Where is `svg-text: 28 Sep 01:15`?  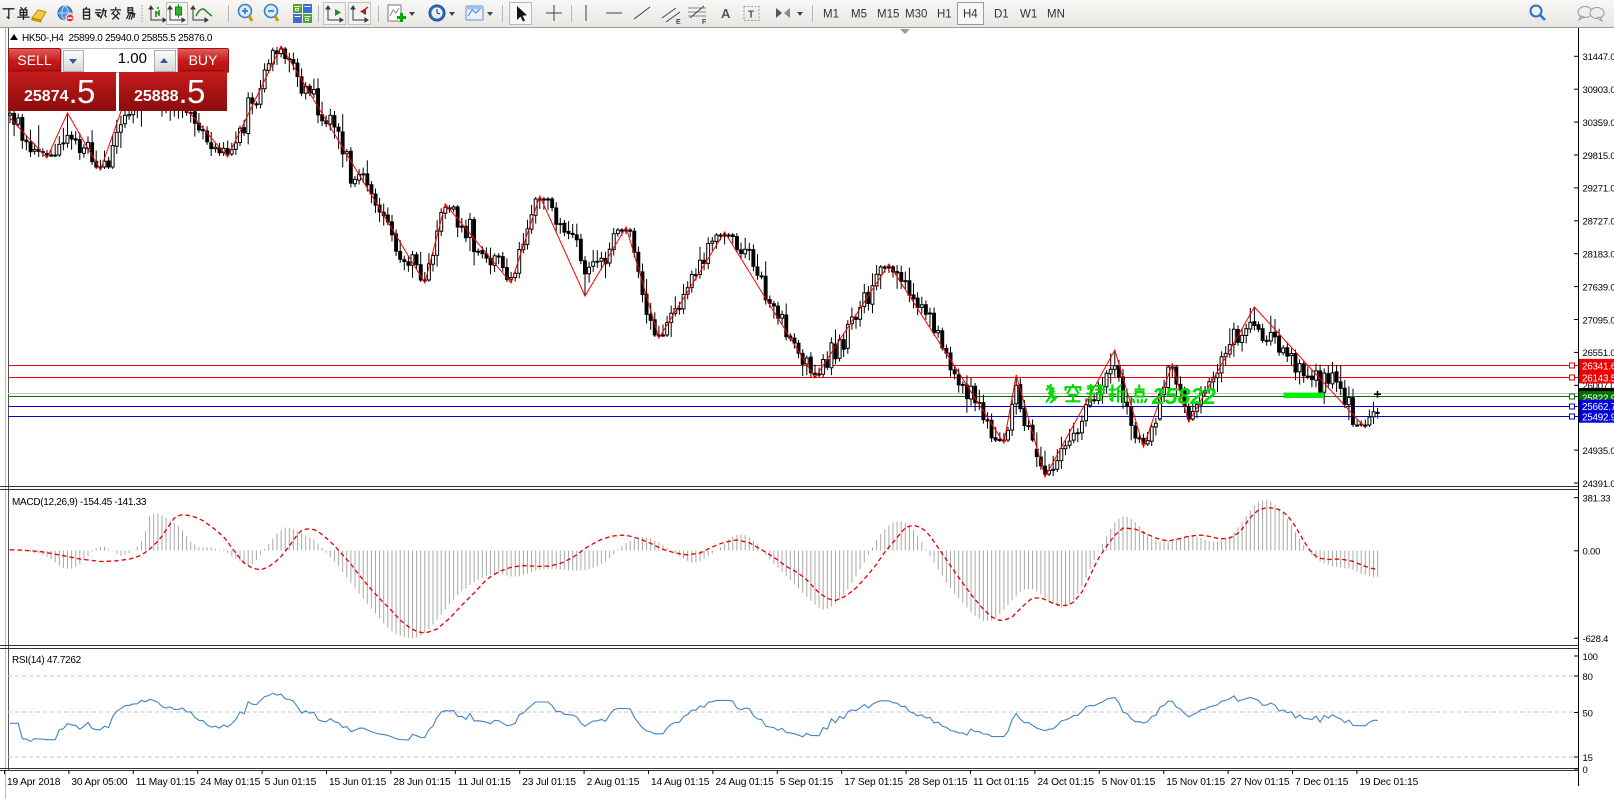 svg-text: 28 Sep 01:15 is located at coordinates (938, 782).